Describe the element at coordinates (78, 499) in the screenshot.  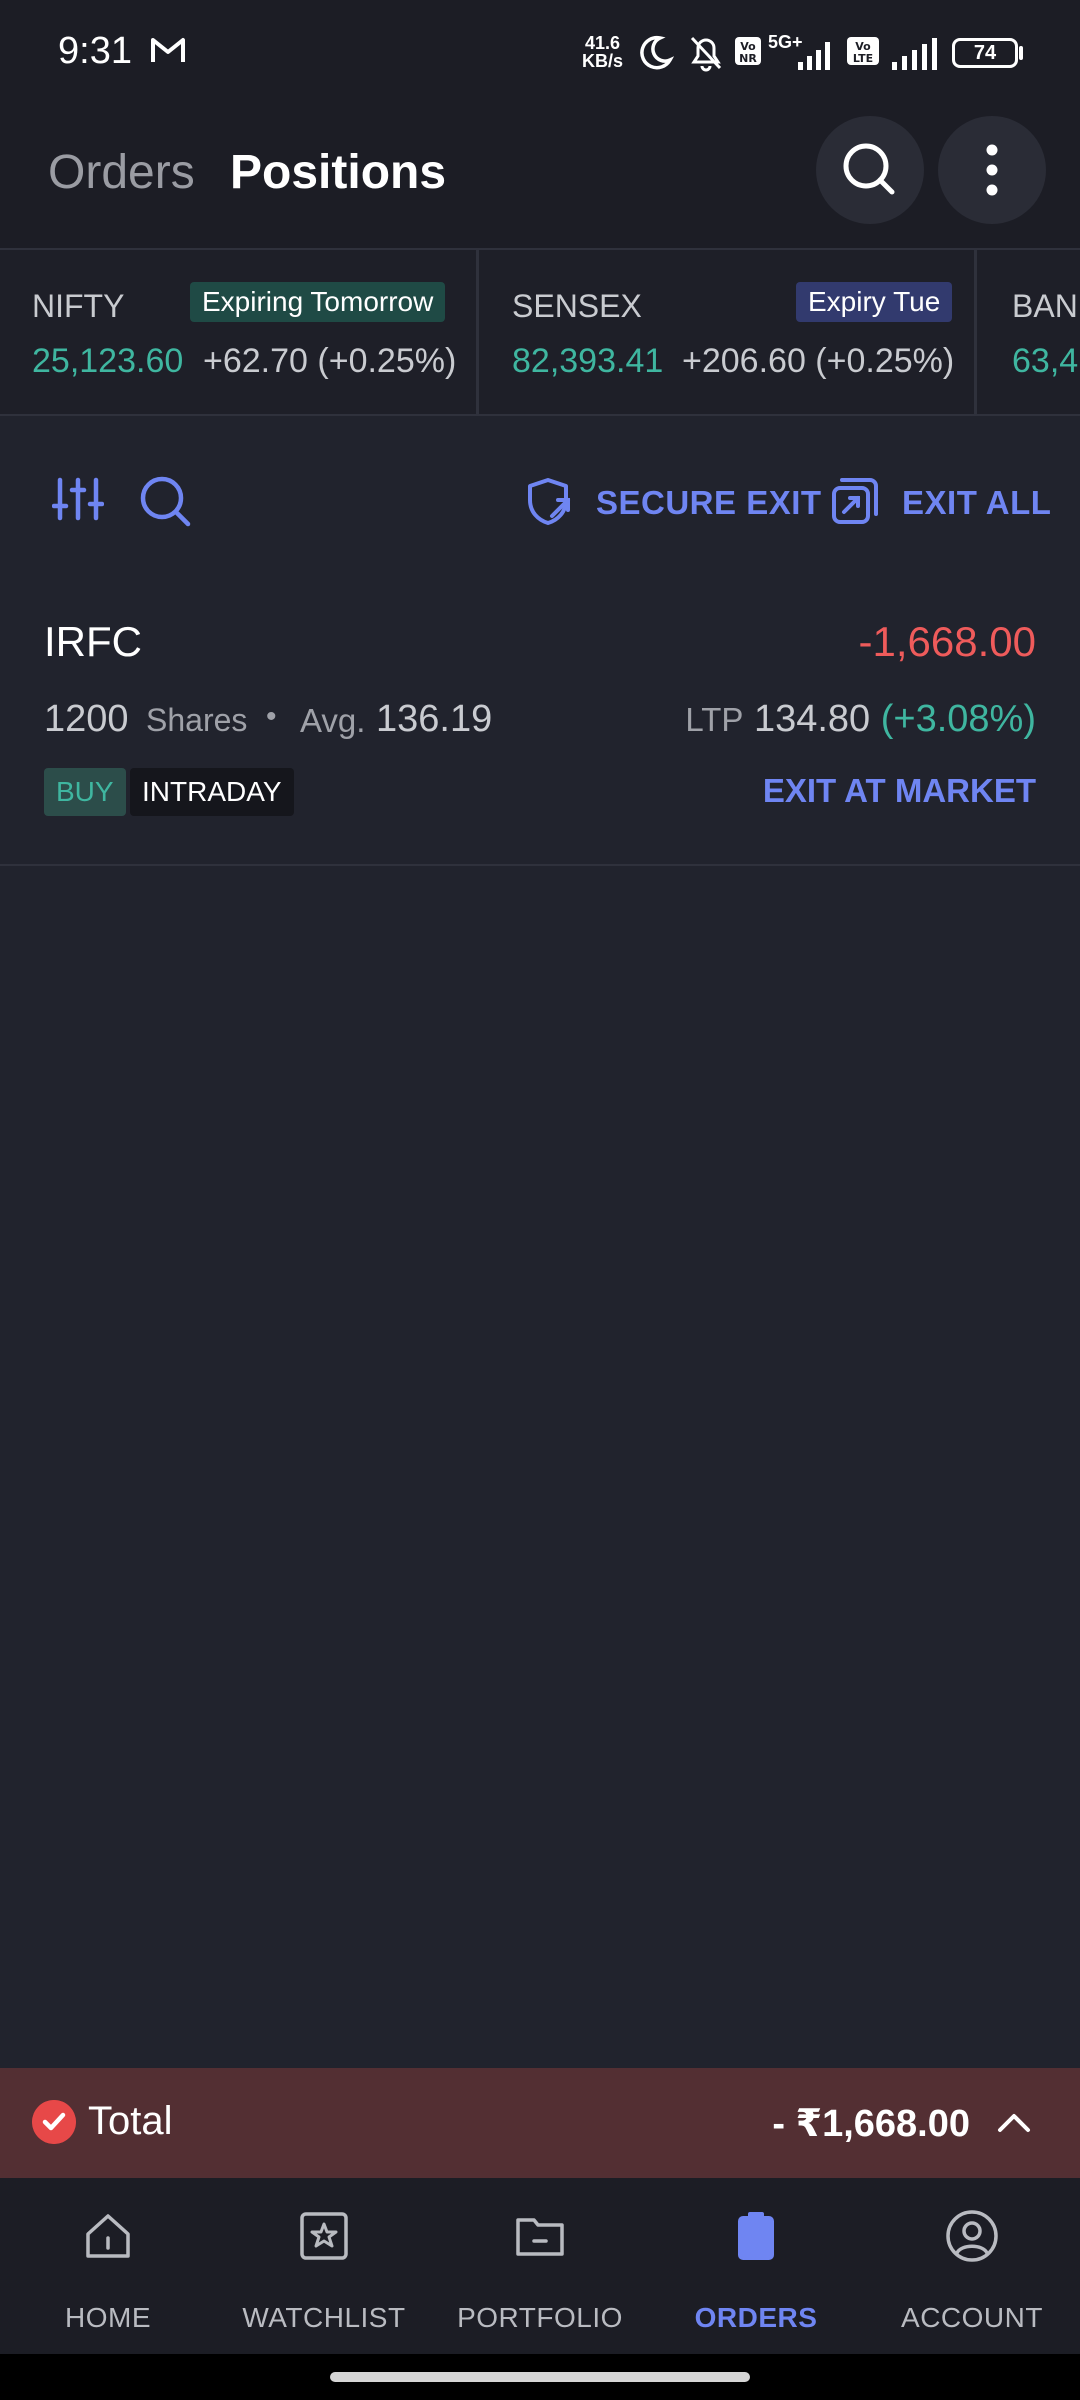
I see `filter-sliders-icon` at that location.